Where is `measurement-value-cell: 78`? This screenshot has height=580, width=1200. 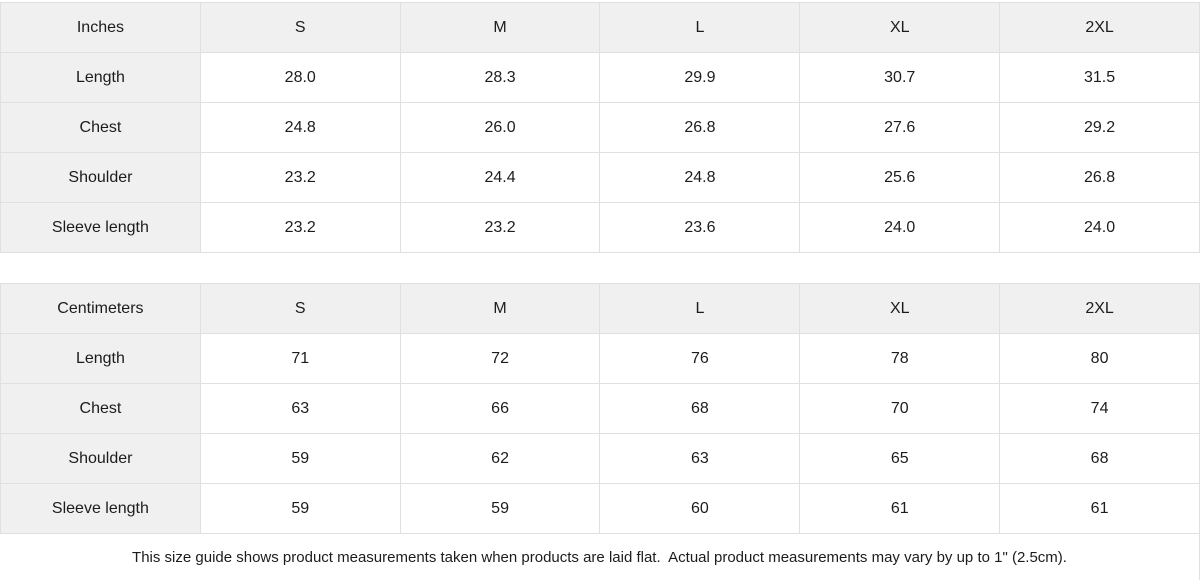
measurement-value-cell: 78 is located at coordinates (900, 358).